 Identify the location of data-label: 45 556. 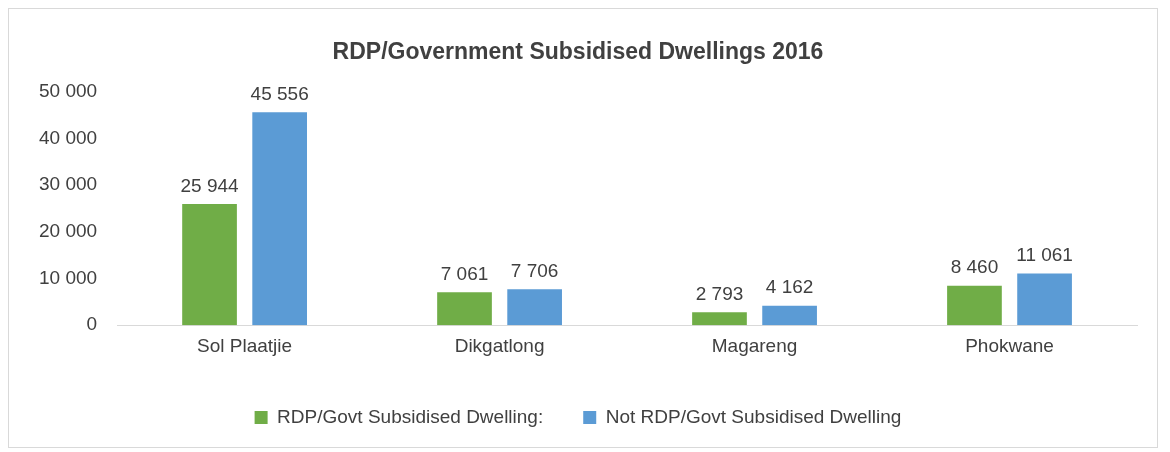
(279, 94).